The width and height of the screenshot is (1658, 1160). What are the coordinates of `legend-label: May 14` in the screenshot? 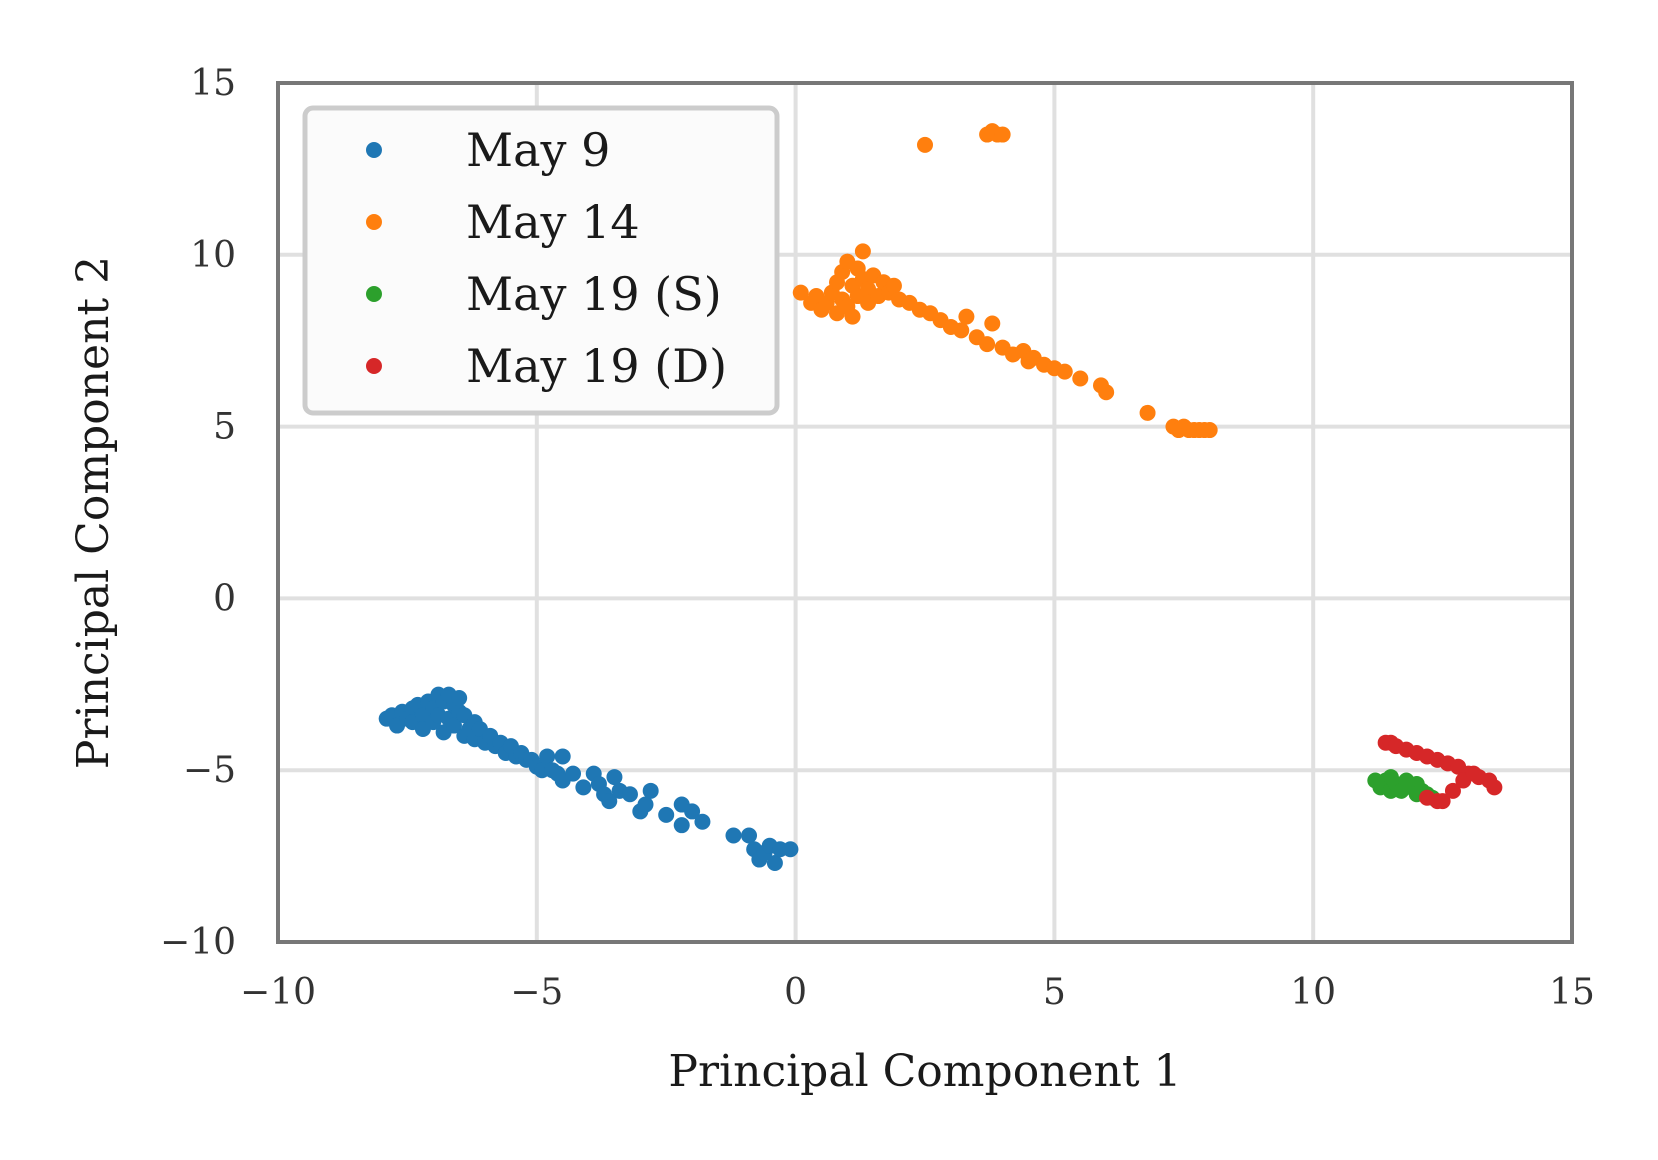 It's located at (553, 222).